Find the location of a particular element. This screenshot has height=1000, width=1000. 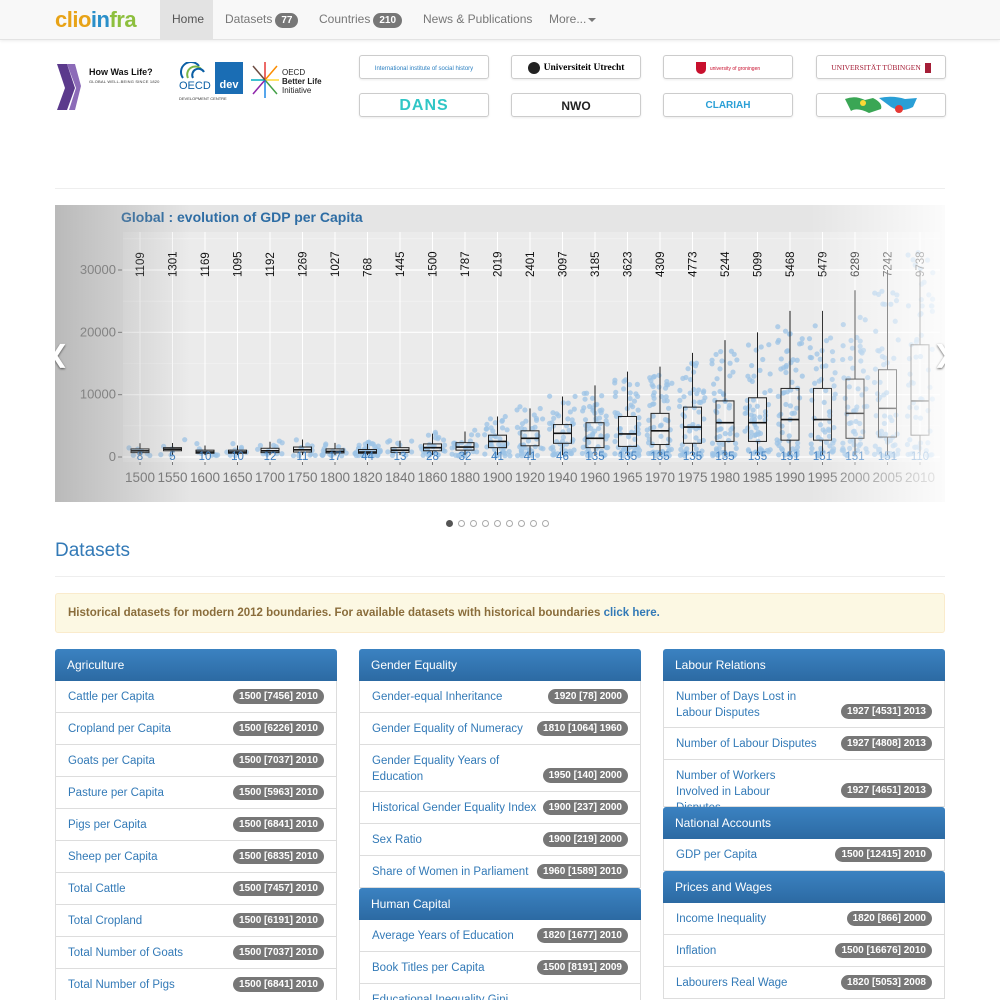

dataset-link: Cattle per Capita is located at coordinates (111, 697).